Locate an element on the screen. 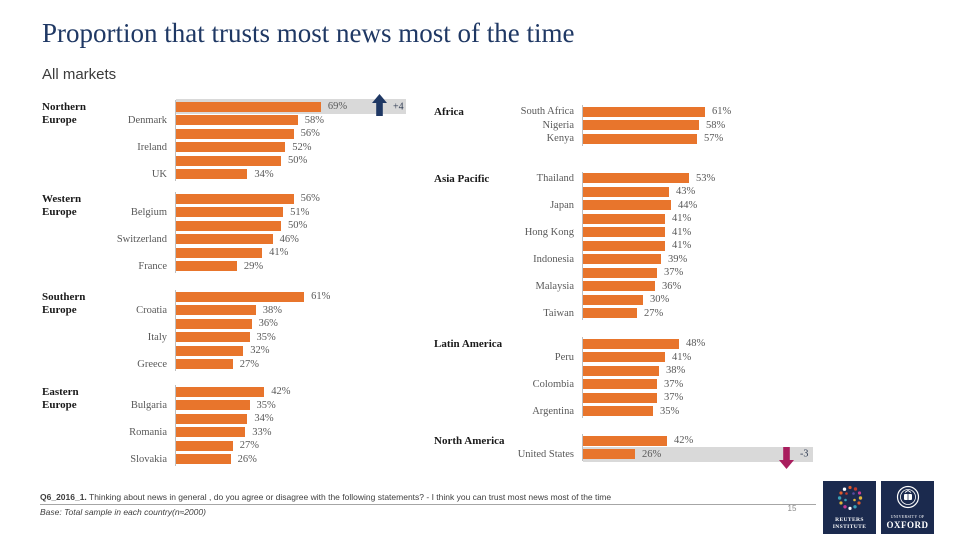 This screenshot has height=536, width=960. bar-row-malaysia: Malaysia 36% is located at coordinates (634, 286).